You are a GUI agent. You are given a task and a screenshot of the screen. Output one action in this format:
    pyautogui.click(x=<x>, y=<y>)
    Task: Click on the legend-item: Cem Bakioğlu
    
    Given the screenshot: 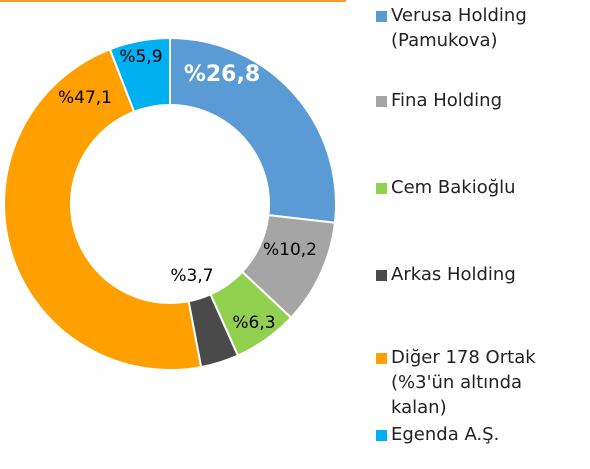 What is the action you would take?
    pyautogui.click(x=477, y=187)
    